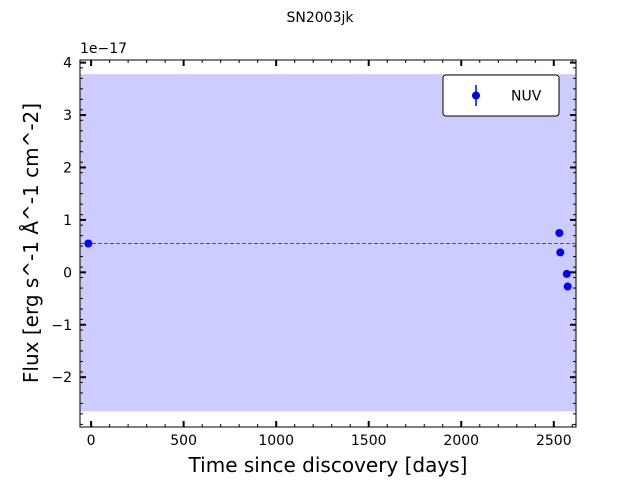 This screenshot has width=640, height=480. What do you see at coordinates (183, 441) in the screenshot?
I see `x-tick-label: 500` at bounding box center [183, 441].